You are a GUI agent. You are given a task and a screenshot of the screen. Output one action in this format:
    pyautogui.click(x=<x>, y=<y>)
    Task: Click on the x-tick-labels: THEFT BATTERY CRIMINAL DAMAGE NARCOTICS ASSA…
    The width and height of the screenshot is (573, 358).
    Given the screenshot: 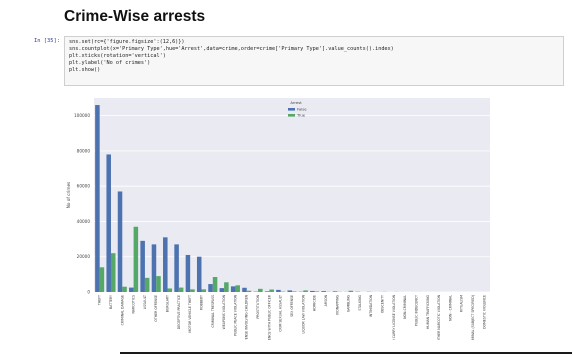 What is the action you would take?
    pyautogui.click(x=292, y=317)
    